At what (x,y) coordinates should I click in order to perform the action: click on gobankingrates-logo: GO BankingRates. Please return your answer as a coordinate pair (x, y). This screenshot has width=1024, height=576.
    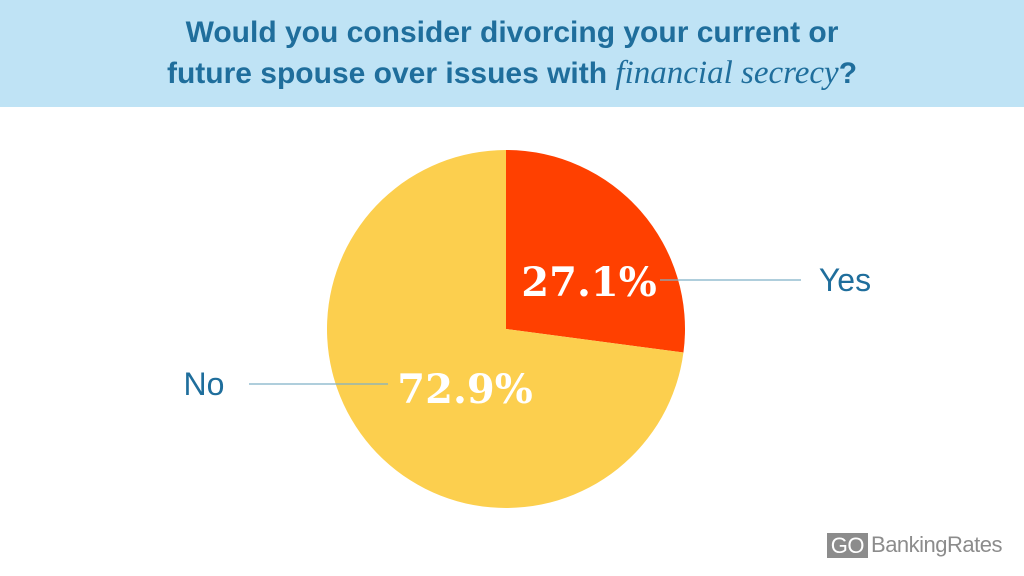
    Looking at the image, I should click on (914, 545).